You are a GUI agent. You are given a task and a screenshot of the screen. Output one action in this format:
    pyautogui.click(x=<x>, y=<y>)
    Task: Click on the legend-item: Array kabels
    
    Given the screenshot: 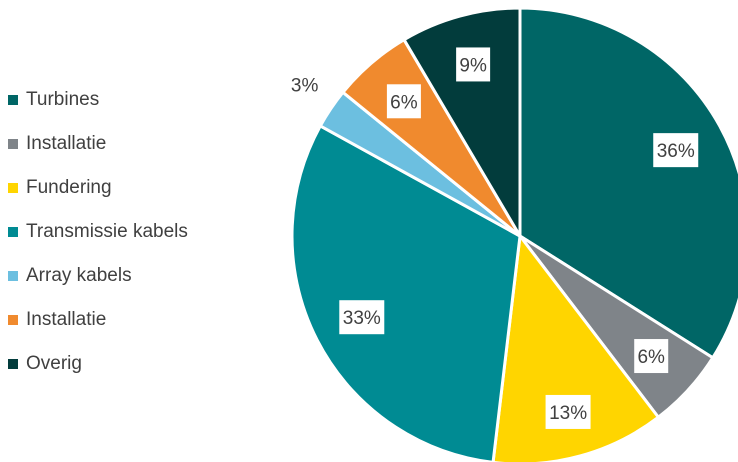 What is the action you would take?
    pyautogui.click(x=98, y=276)
    